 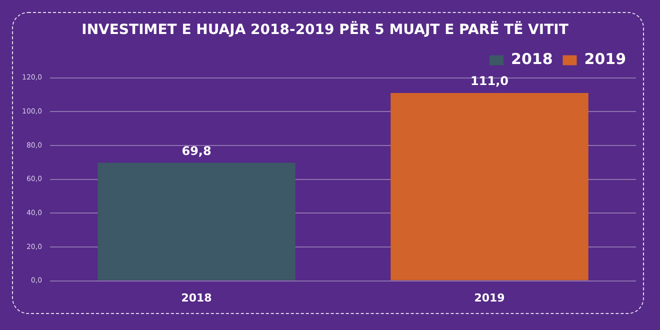 I want to click on chart-title: INVESTIMET E HUAJA 2018-2019 PËR 5 MUAJT E PARË TË VITIT, so click(x=325, y=29).